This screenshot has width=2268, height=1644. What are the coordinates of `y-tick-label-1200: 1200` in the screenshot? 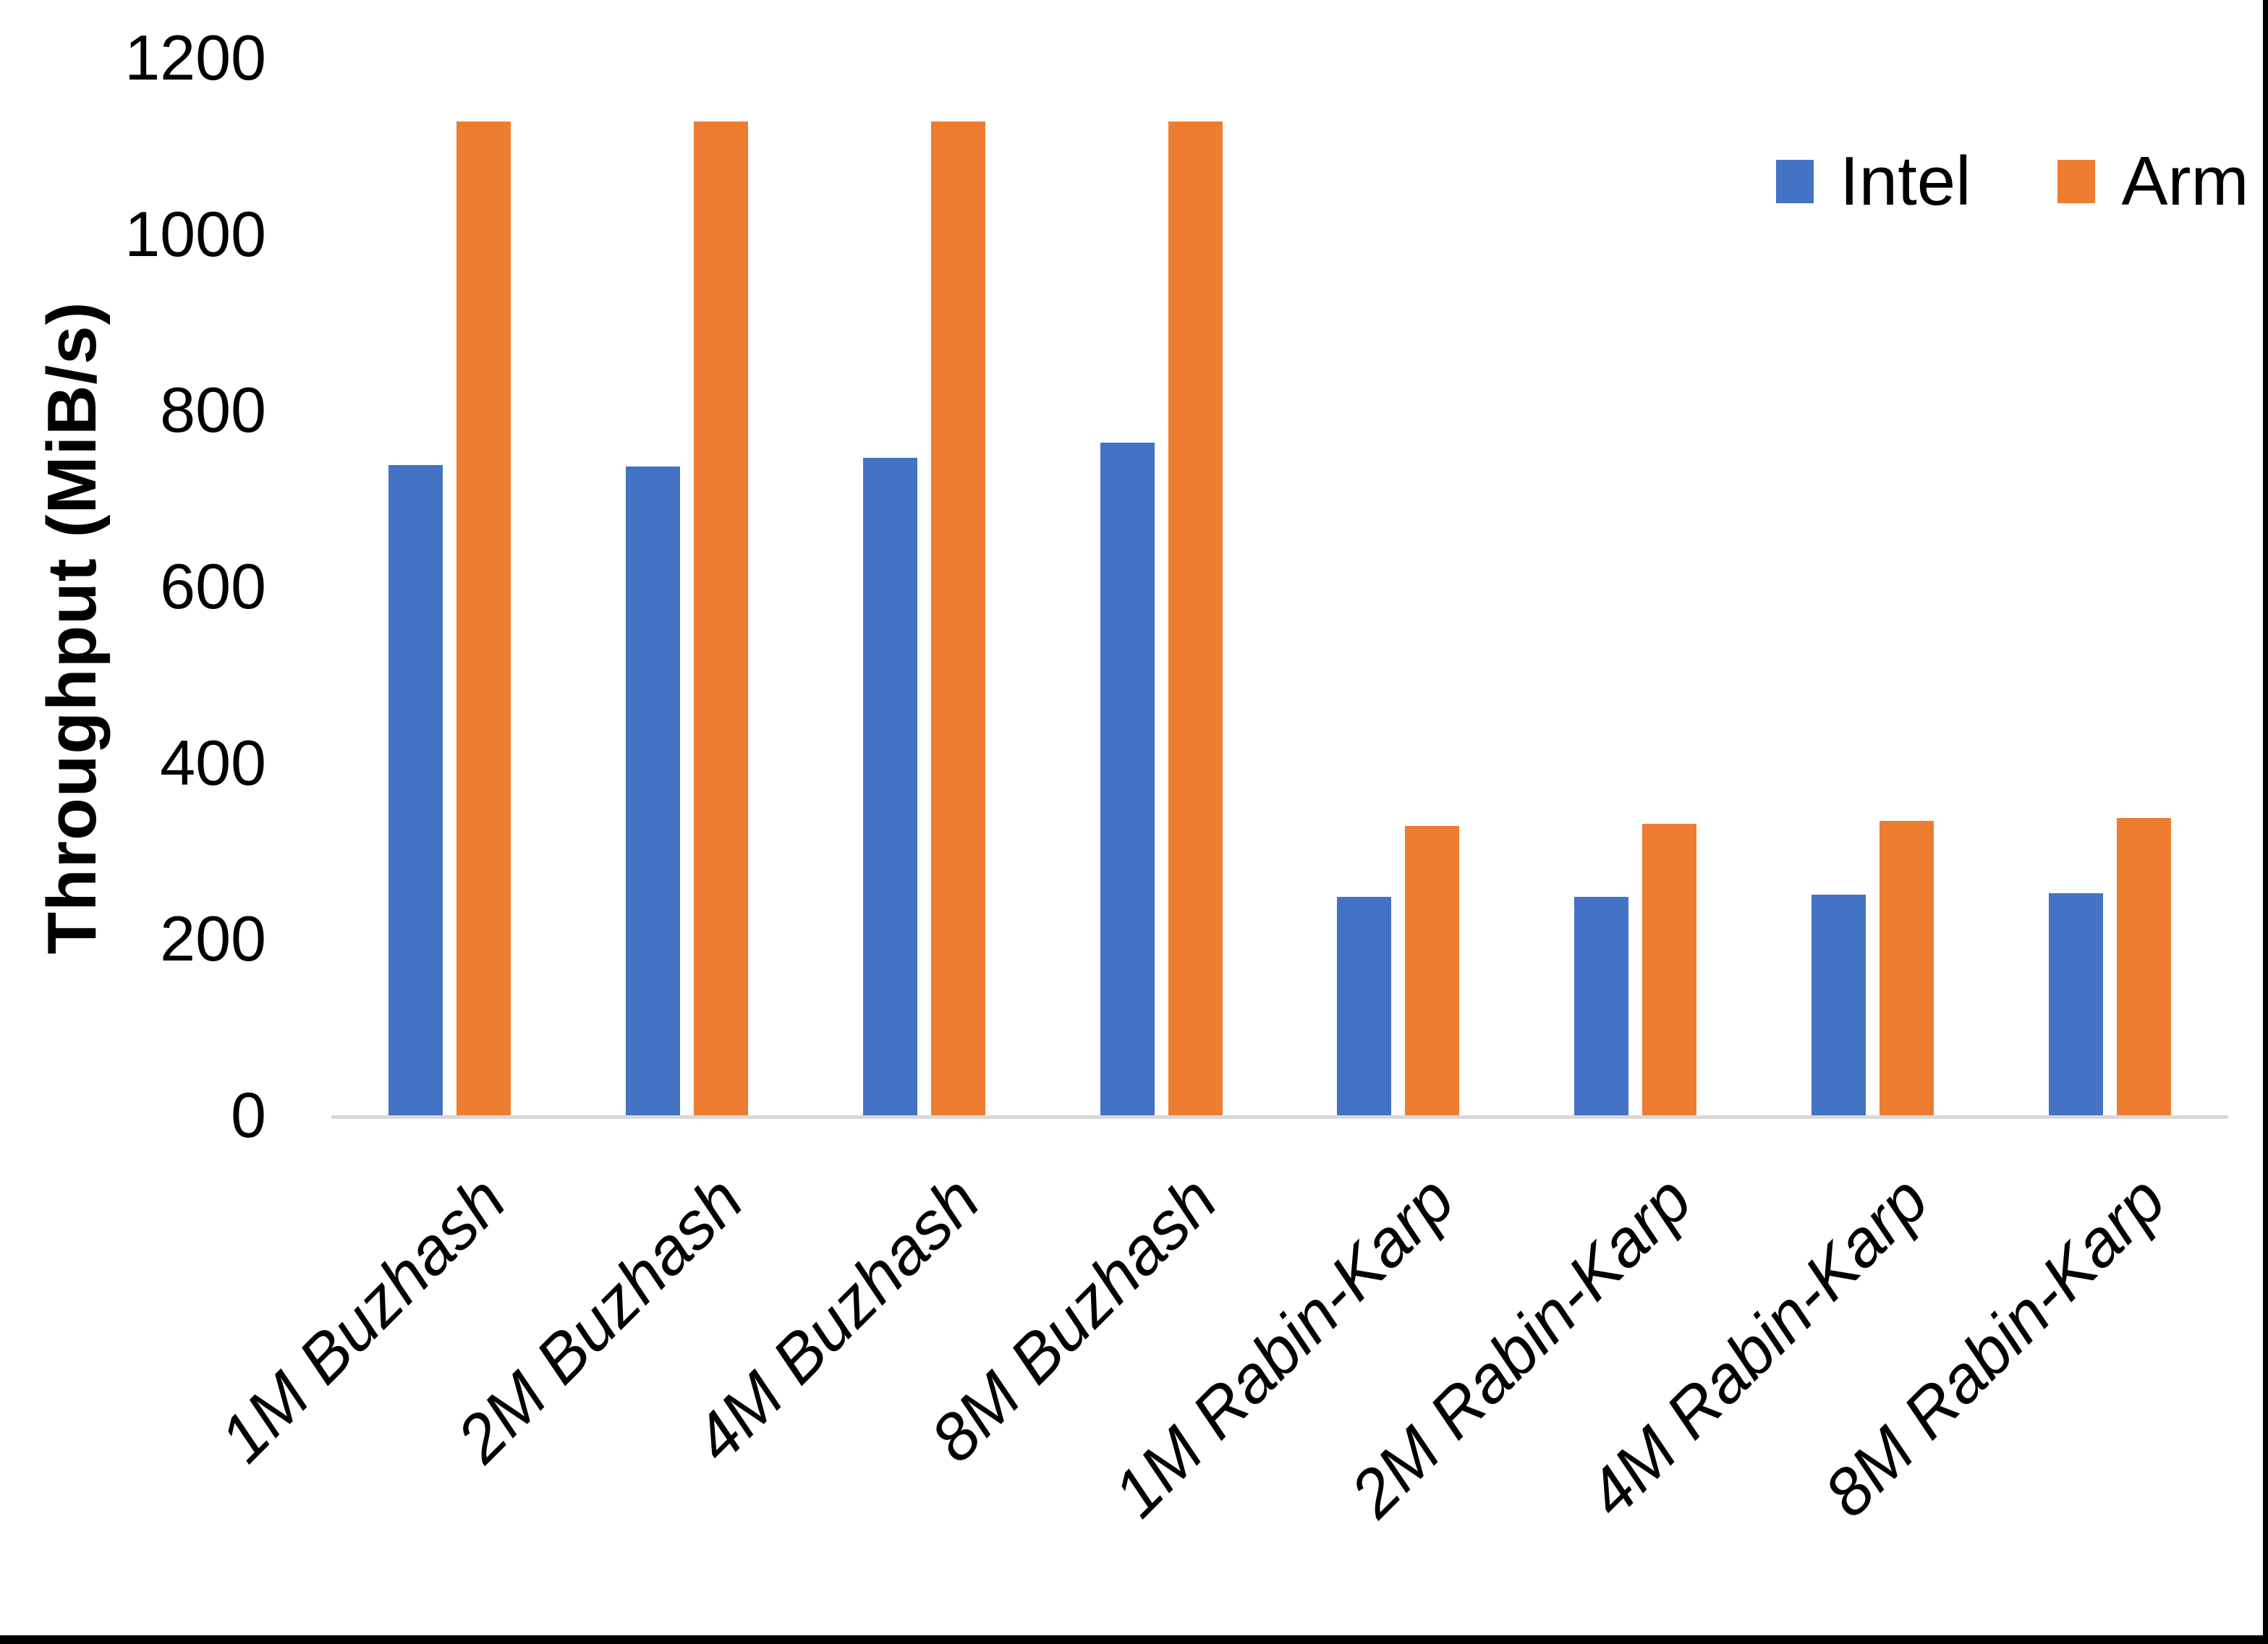 It's located at (195, 57).